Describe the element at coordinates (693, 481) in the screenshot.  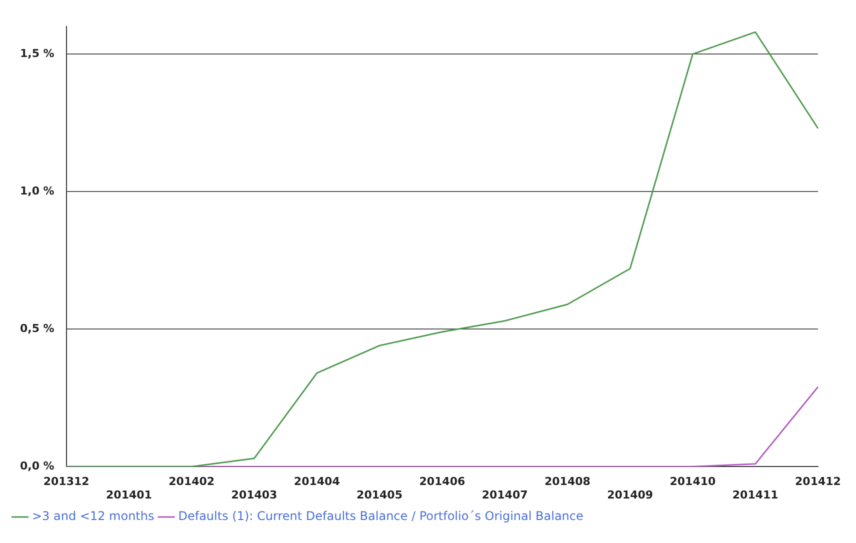
I see `x-tick-label: 201410` at that location.